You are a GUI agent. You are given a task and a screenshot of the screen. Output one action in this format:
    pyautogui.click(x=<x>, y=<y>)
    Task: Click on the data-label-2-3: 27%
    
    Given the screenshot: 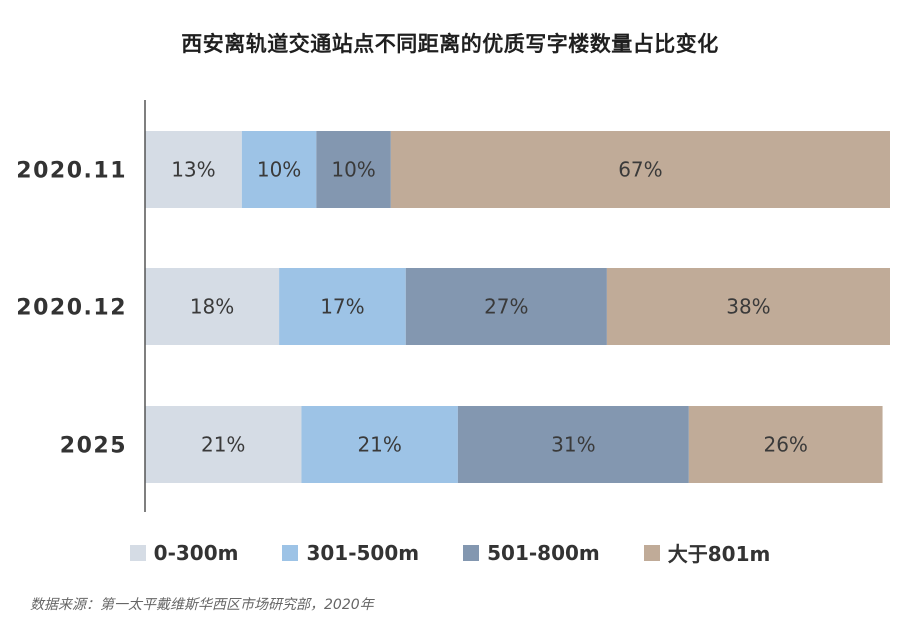 What is the action you would take?
    pyautogui.click(x=506, y=307)
    